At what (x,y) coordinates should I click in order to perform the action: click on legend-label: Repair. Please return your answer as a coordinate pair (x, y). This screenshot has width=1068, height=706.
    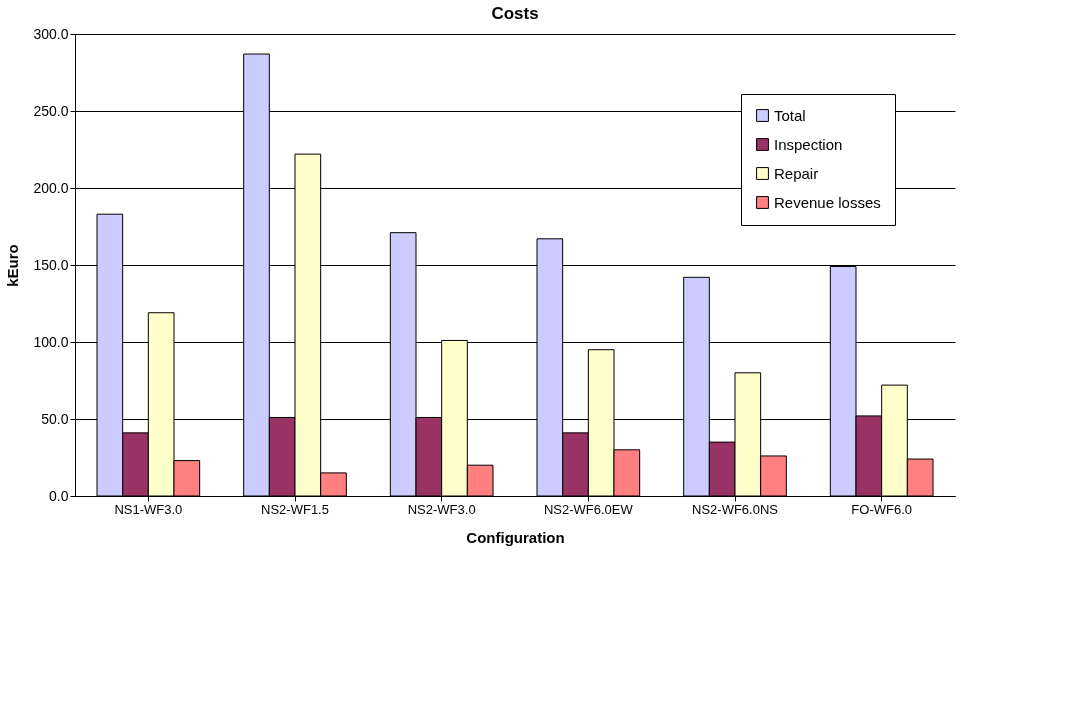
    Looking at the image, I should click on (796, 173).